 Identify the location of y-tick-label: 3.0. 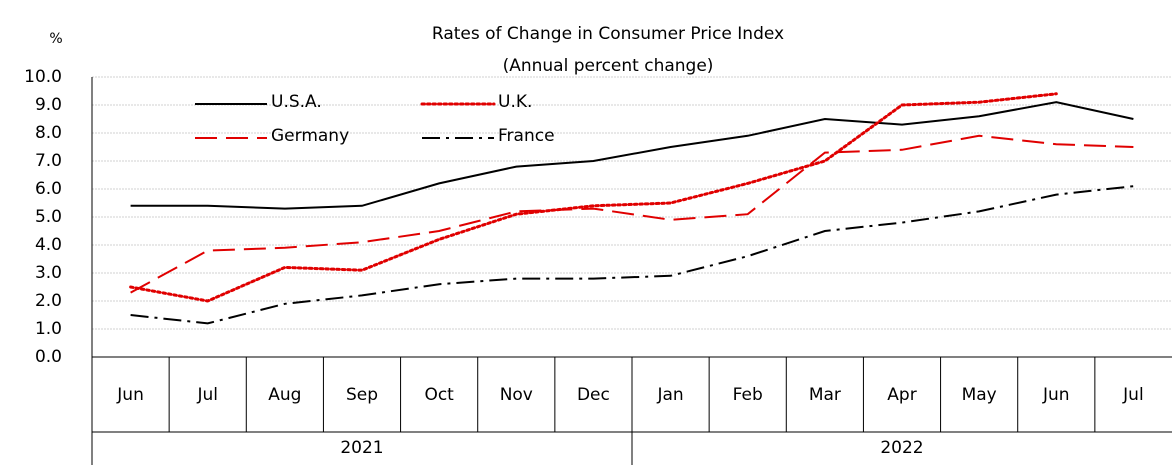
(48, 273).